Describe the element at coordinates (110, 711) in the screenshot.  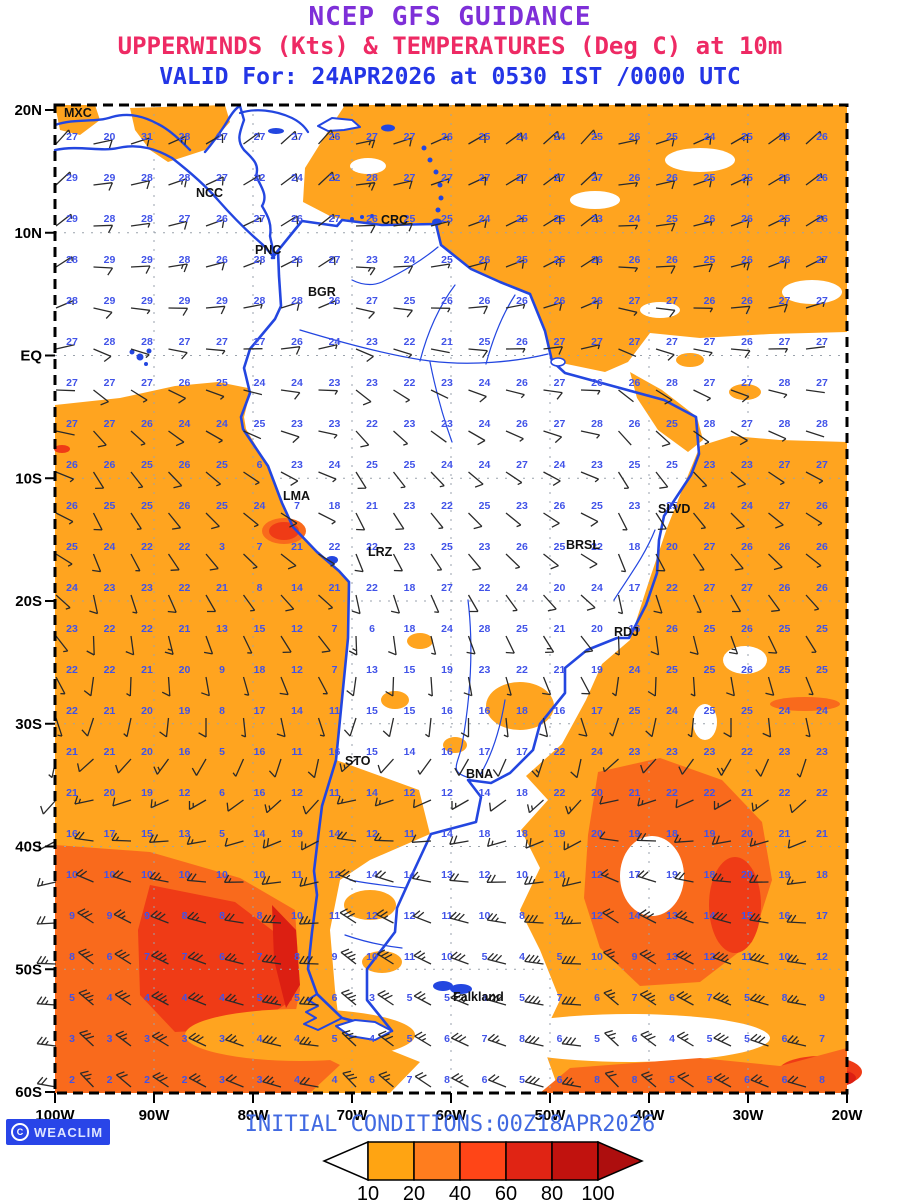
I see `temp-value: 21` at that location.